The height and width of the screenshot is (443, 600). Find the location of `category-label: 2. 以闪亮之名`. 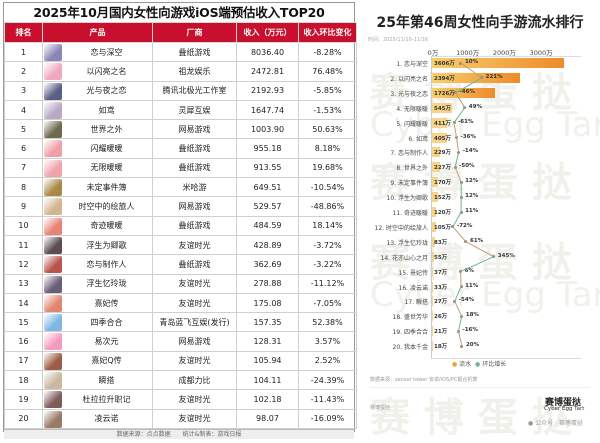

category-label: 2. 以闪亮之名 is located at coordinates (393, 78).